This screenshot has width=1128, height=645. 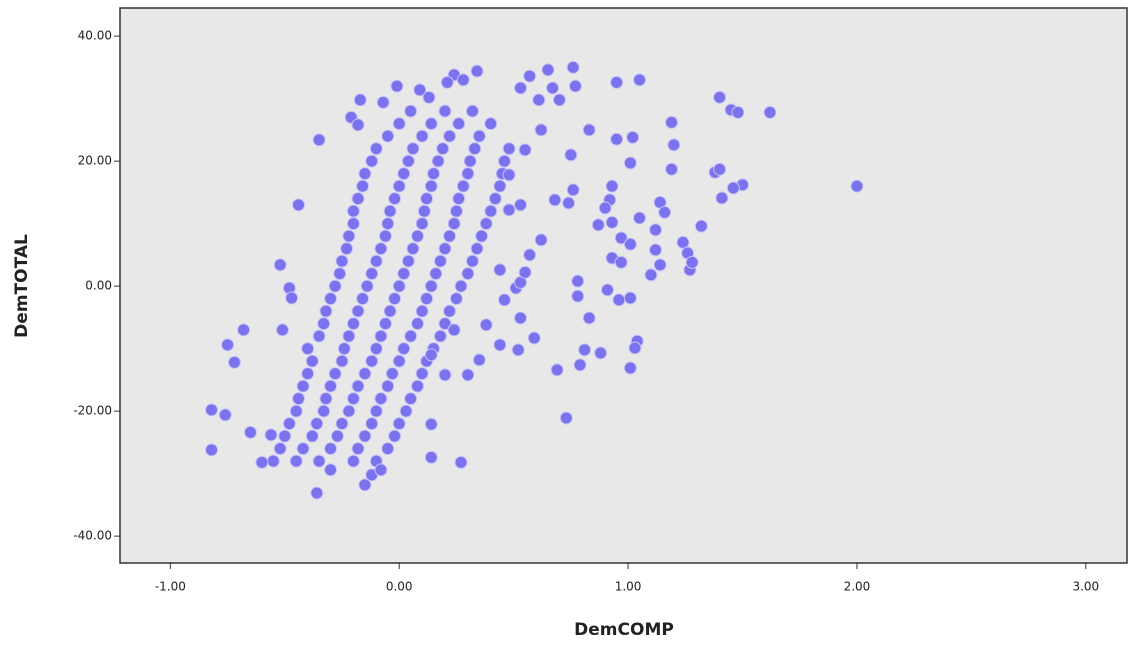 I want to click on y-tick-label: 40.00, so click(x=95, y=36).